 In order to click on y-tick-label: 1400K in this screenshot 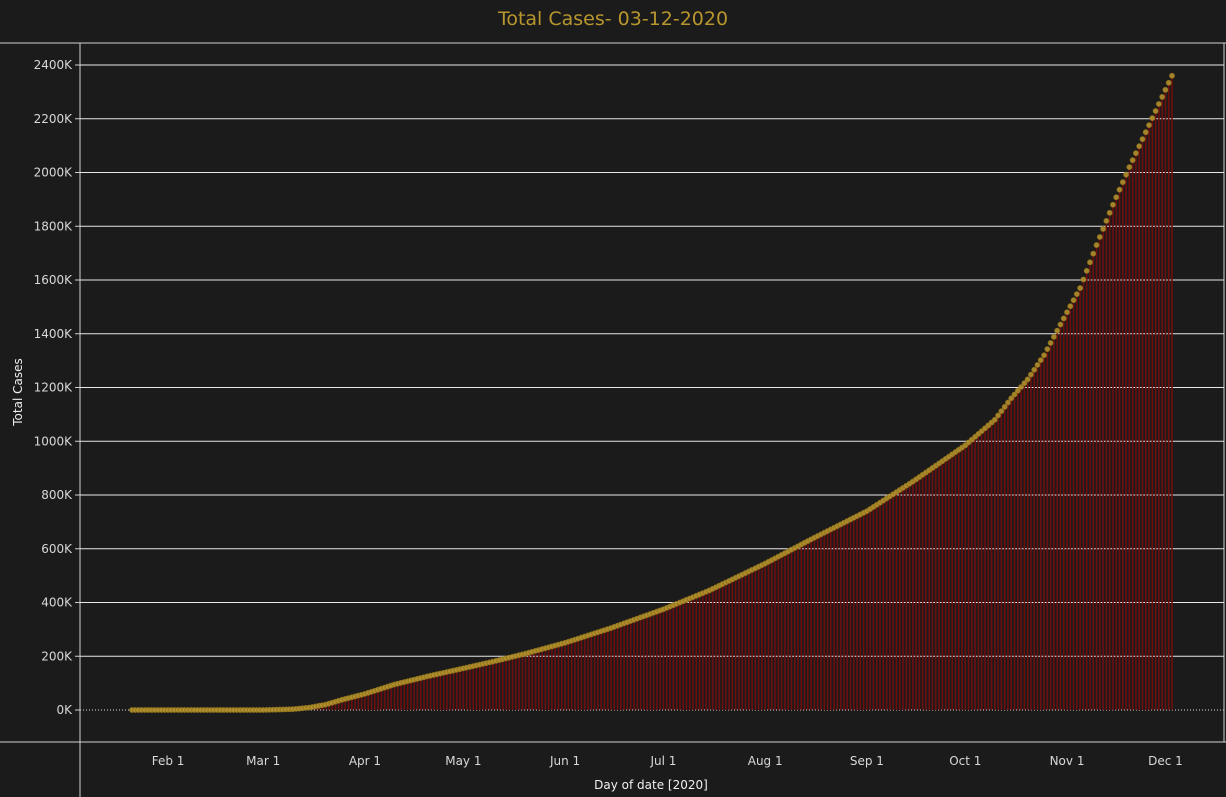, I will do `click(54, 334)`.